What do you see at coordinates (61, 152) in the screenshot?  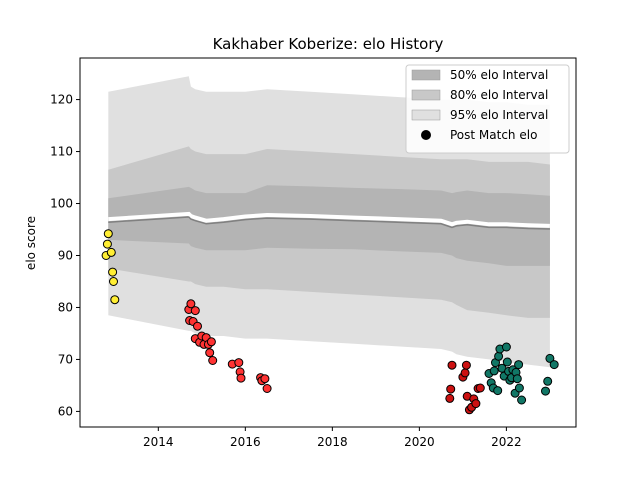 I see `y-tick-label: 110` at bounding box center [61, 152].